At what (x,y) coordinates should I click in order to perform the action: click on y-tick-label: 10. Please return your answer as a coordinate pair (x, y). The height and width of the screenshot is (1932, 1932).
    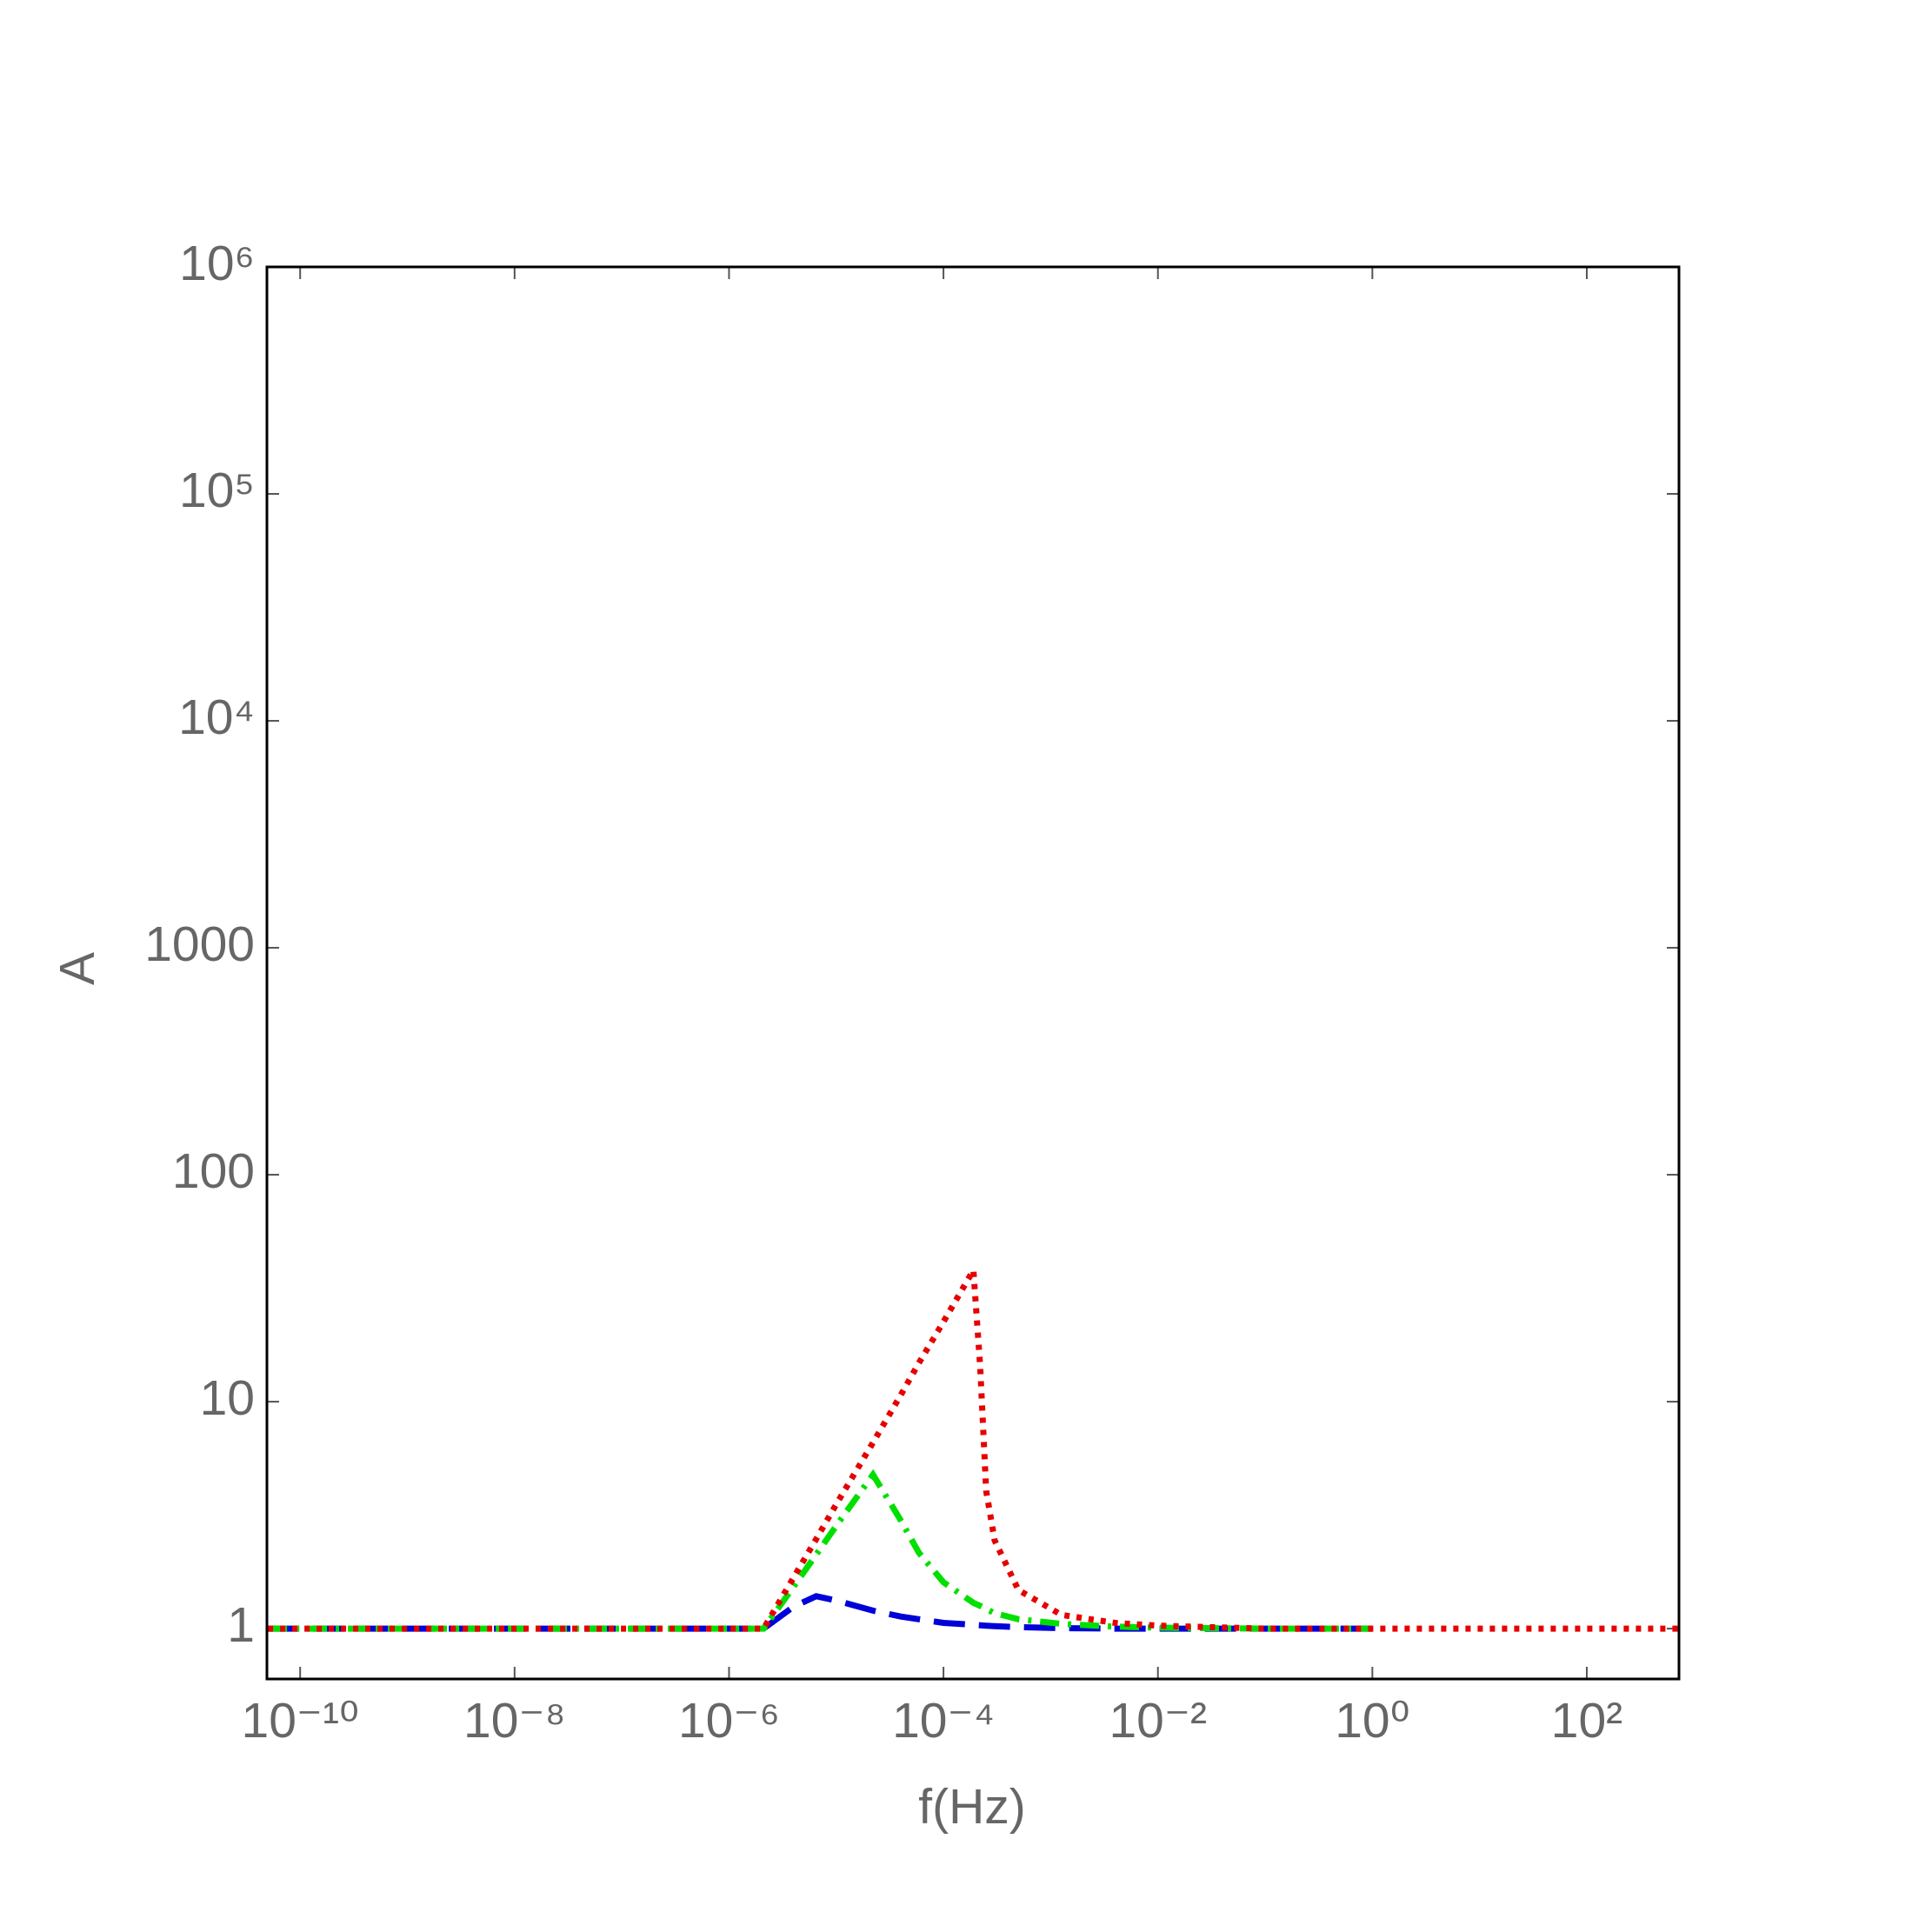
    Looking at the image, I should click on (228, 1398).